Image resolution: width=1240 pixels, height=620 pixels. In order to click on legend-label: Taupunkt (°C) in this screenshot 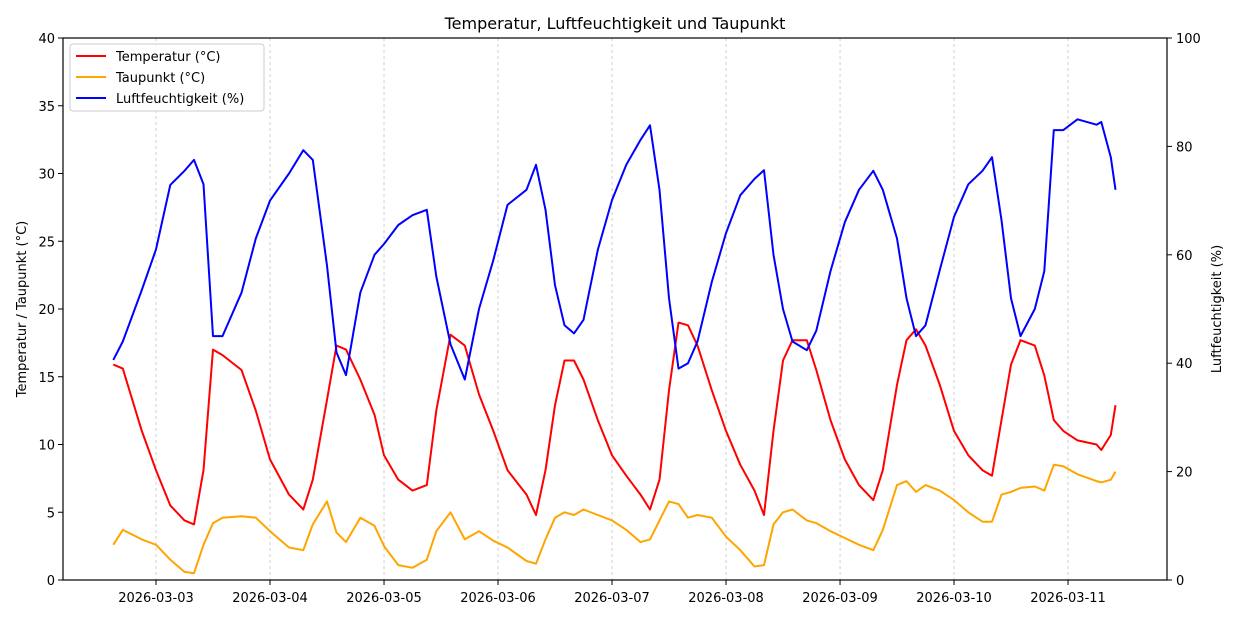, I will do `click(160, 78)`.